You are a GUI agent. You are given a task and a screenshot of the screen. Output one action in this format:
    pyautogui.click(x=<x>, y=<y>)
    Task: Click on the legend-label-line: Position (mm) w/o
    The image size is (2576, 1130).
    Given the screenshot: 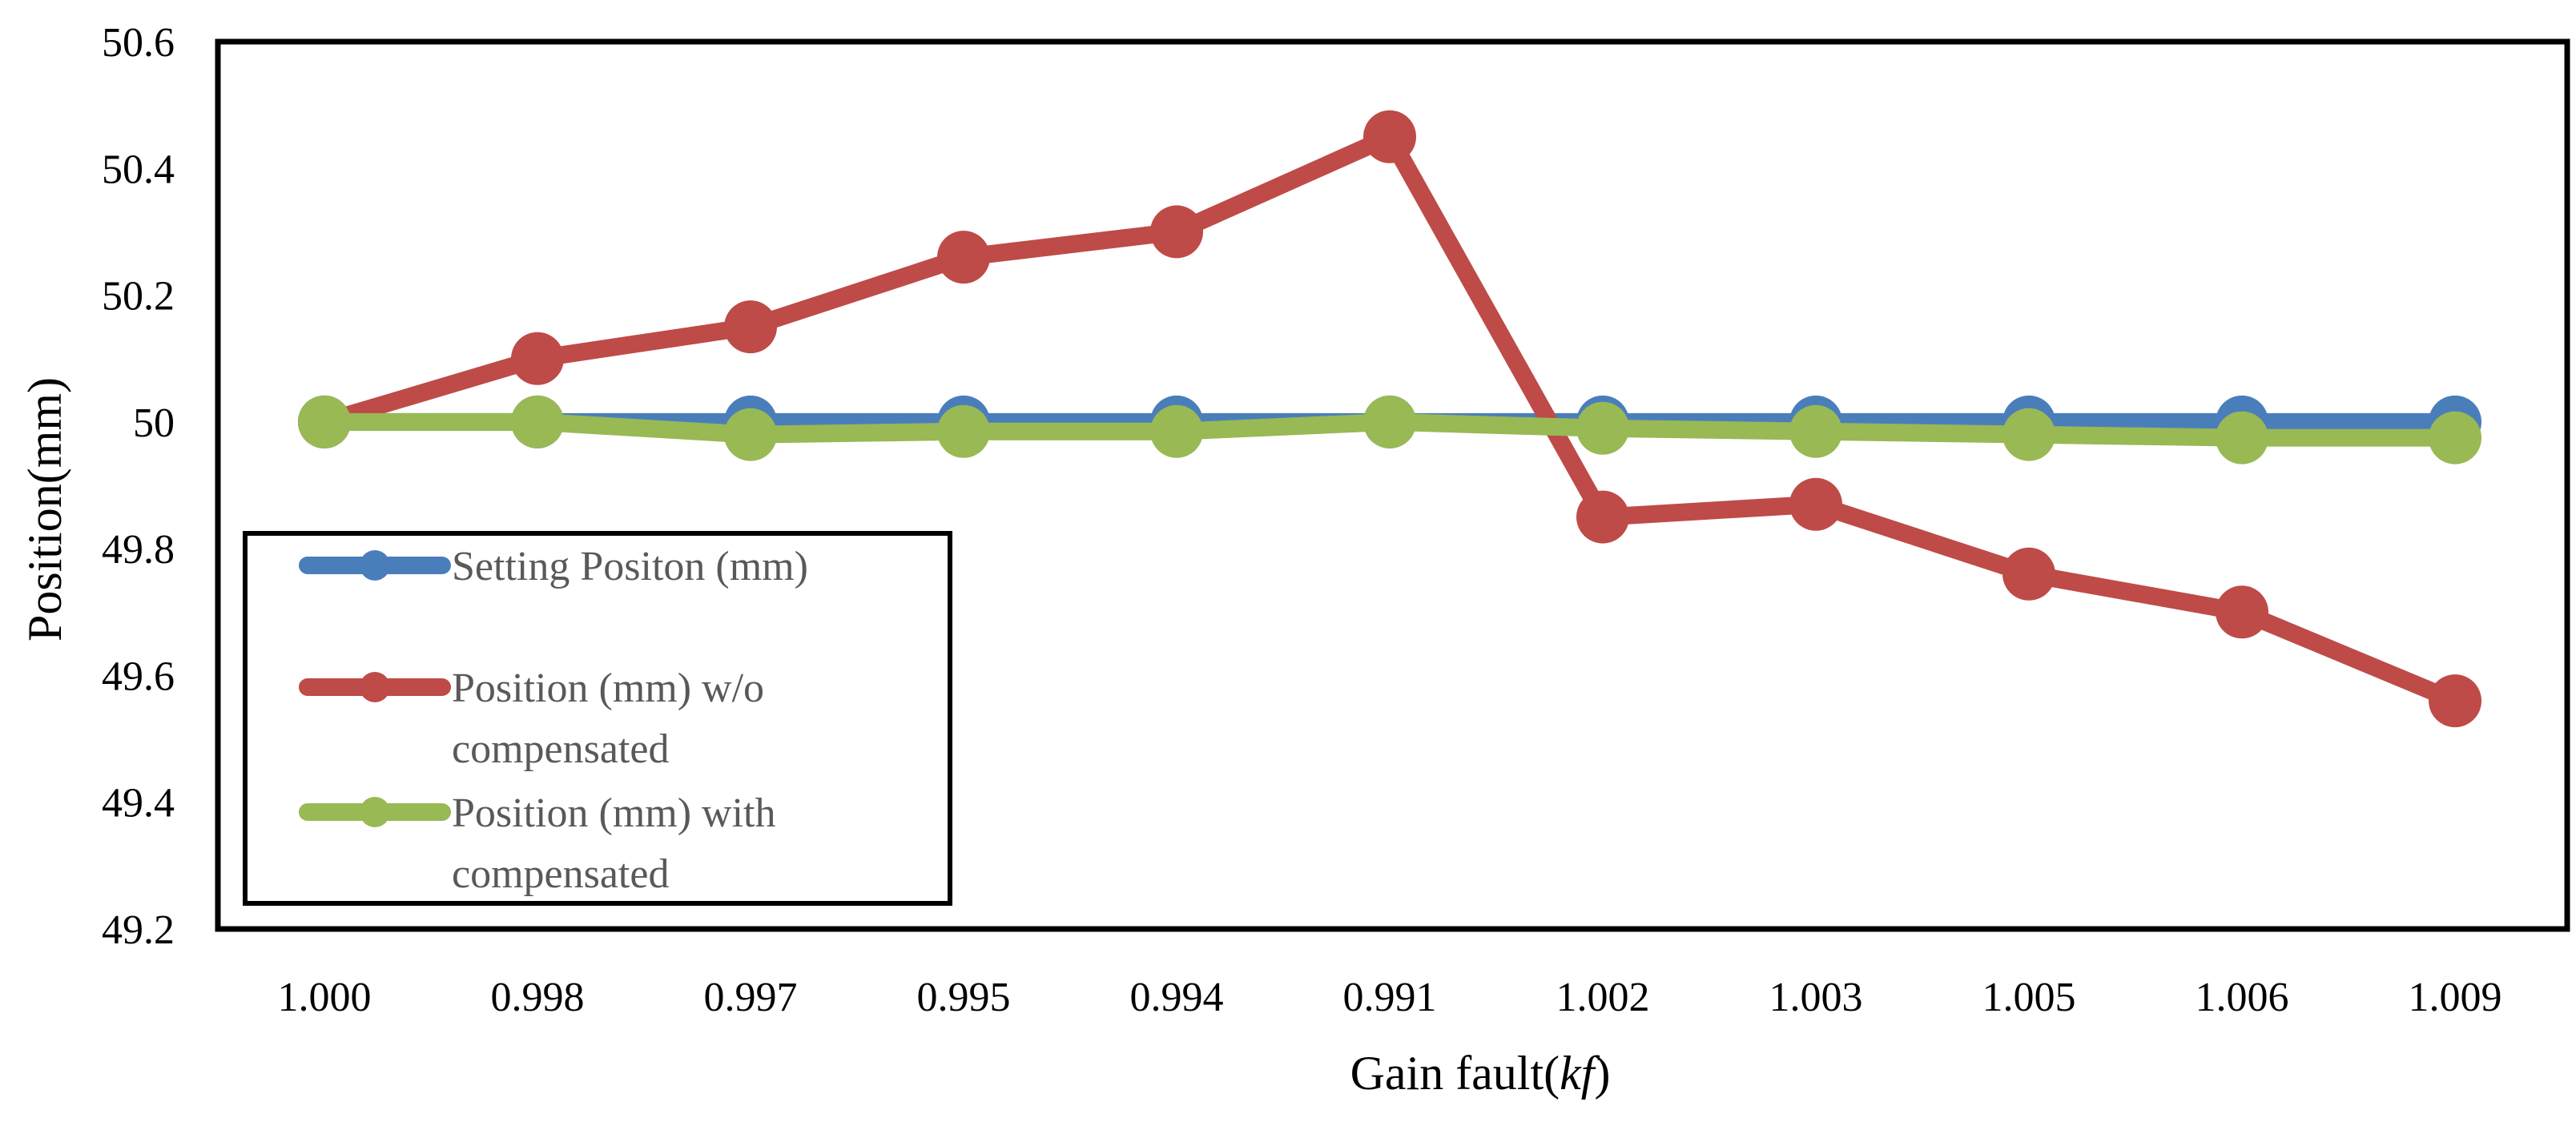 What is the action you would take?
    pyautogui.click(x=608, y=688)
    